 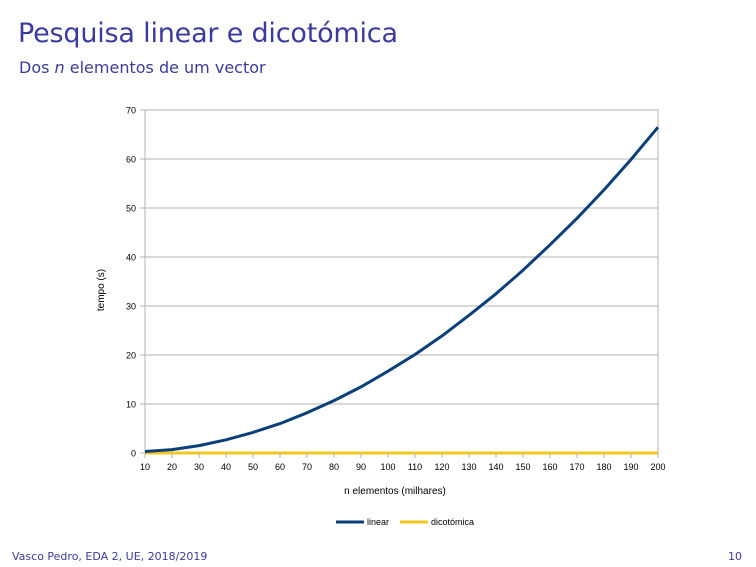 I want to click on chart-legend: linear dicotómica, so click(x=405, y=522).